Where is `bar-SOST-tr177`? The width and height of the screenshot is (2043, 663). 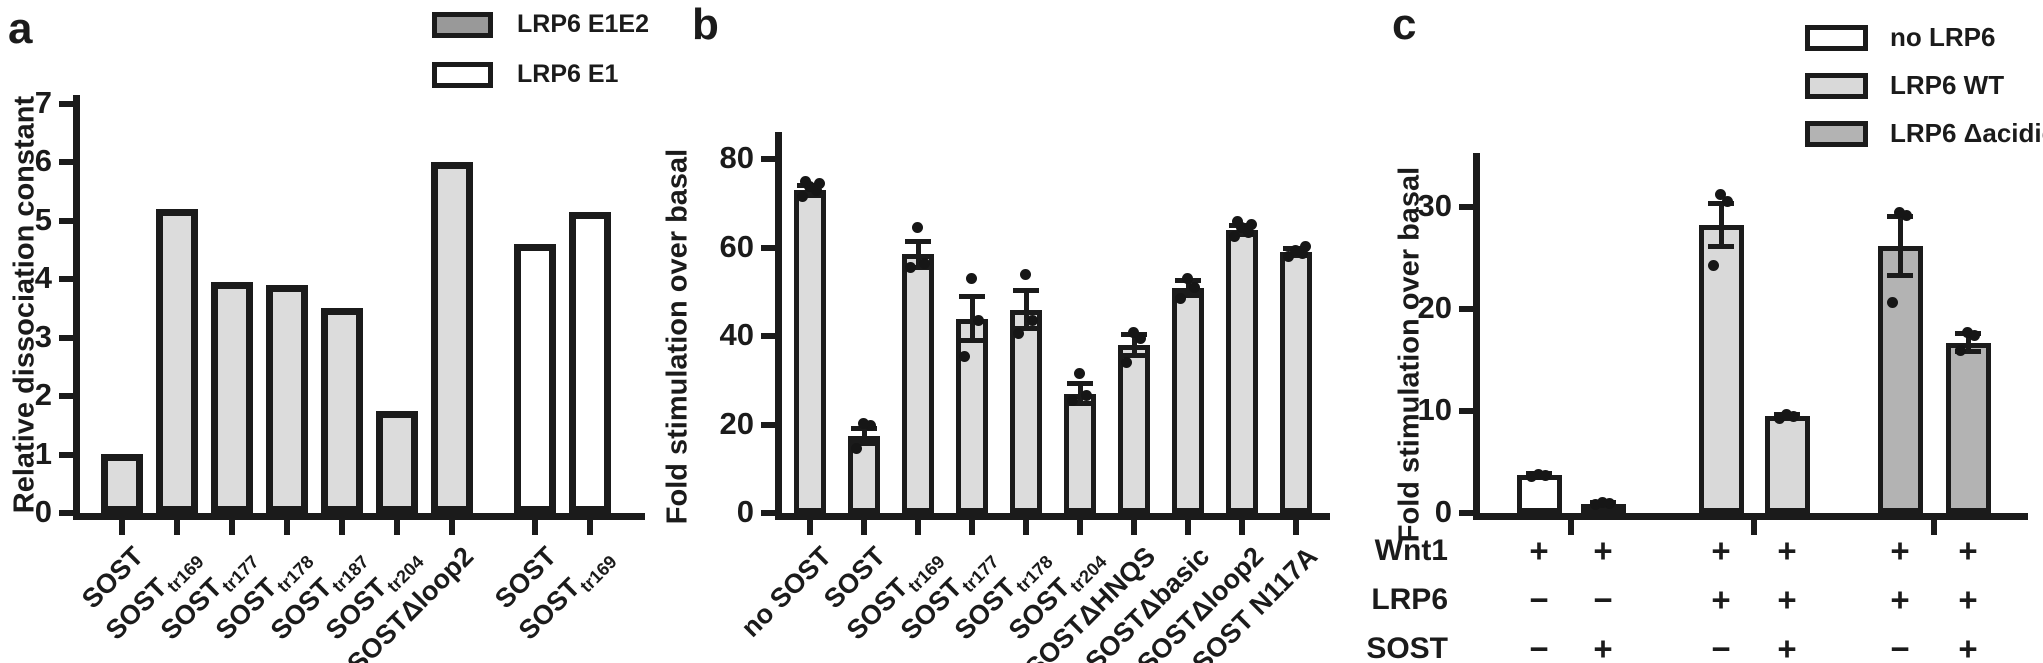
bar-SOST-tr177 is located at coordinates (972, 416).